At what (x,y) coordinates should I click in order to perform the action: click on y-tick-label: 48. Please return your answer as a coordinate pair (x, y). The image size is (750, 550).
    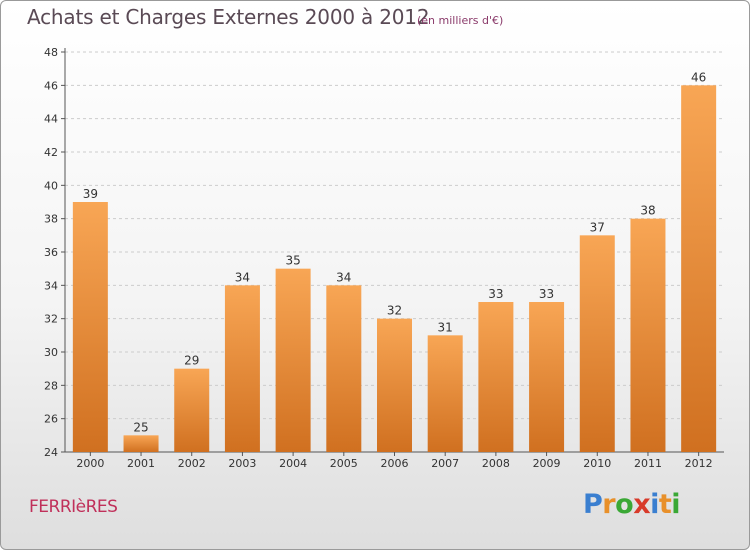
    Looking at the image, I should click on (51, 52).